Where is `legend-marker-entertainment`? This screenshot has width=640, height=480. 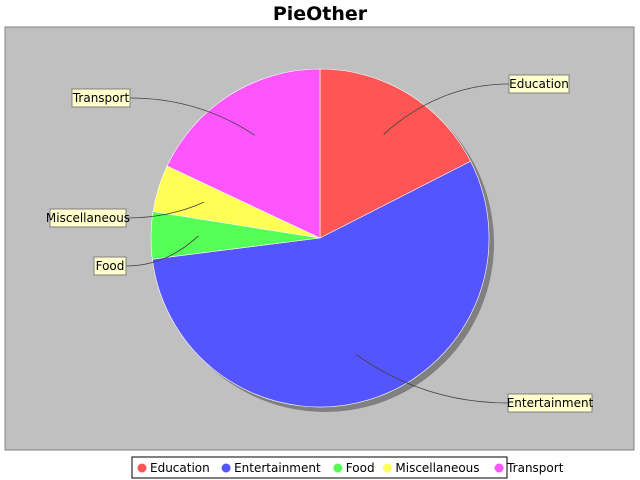 legend-marker-entertainment is located at coordinates (226, 468).